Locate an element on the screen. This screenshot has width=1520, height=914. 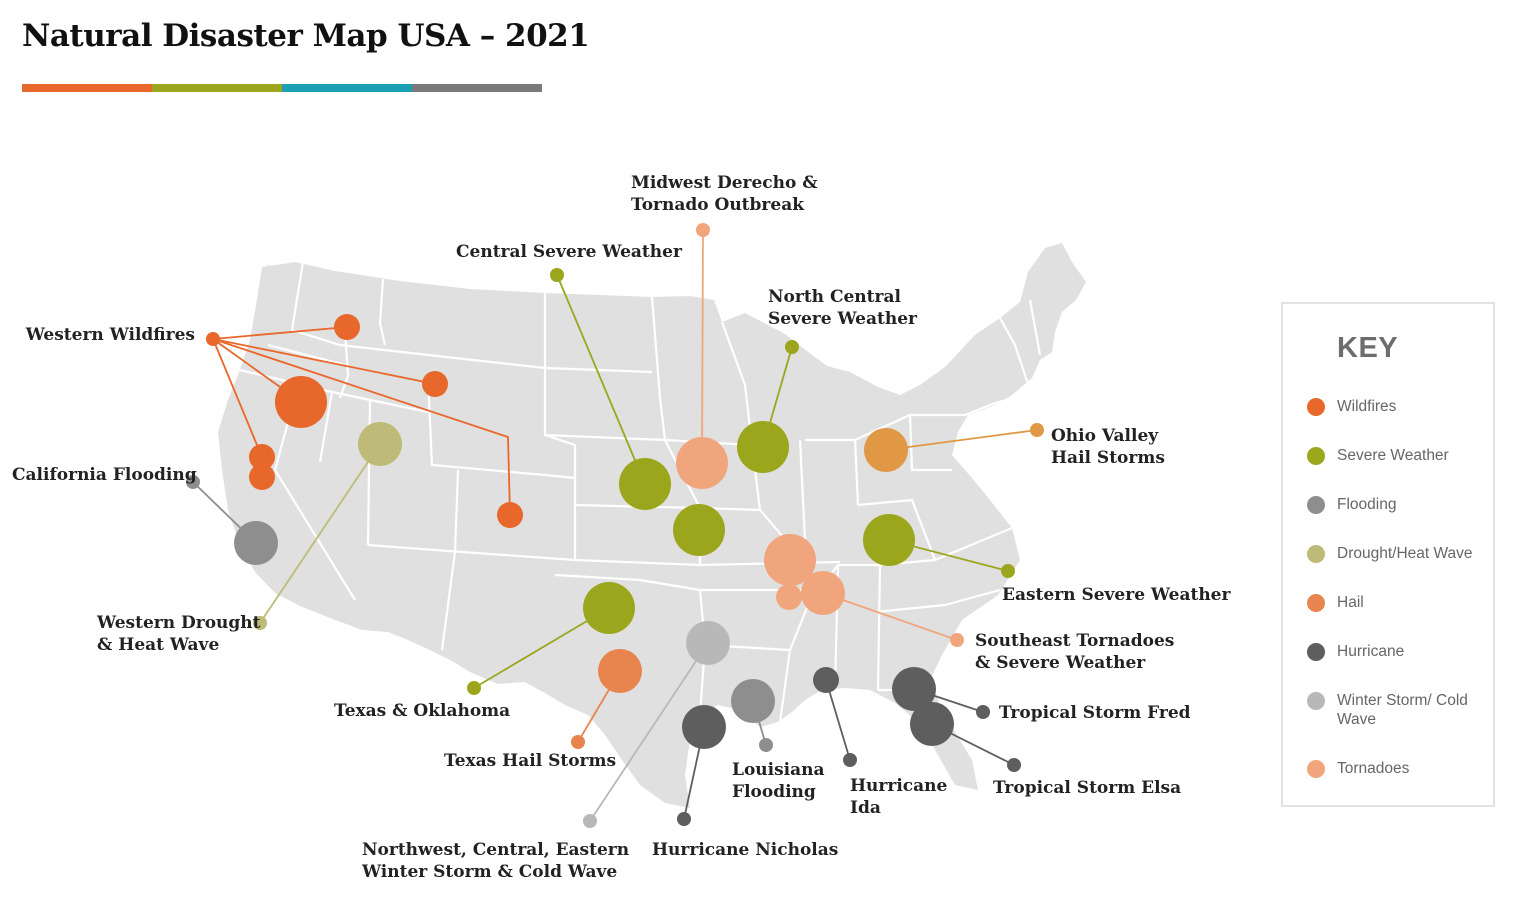
label-california-flooding: California Flooding is located at coordinates (104, 475).